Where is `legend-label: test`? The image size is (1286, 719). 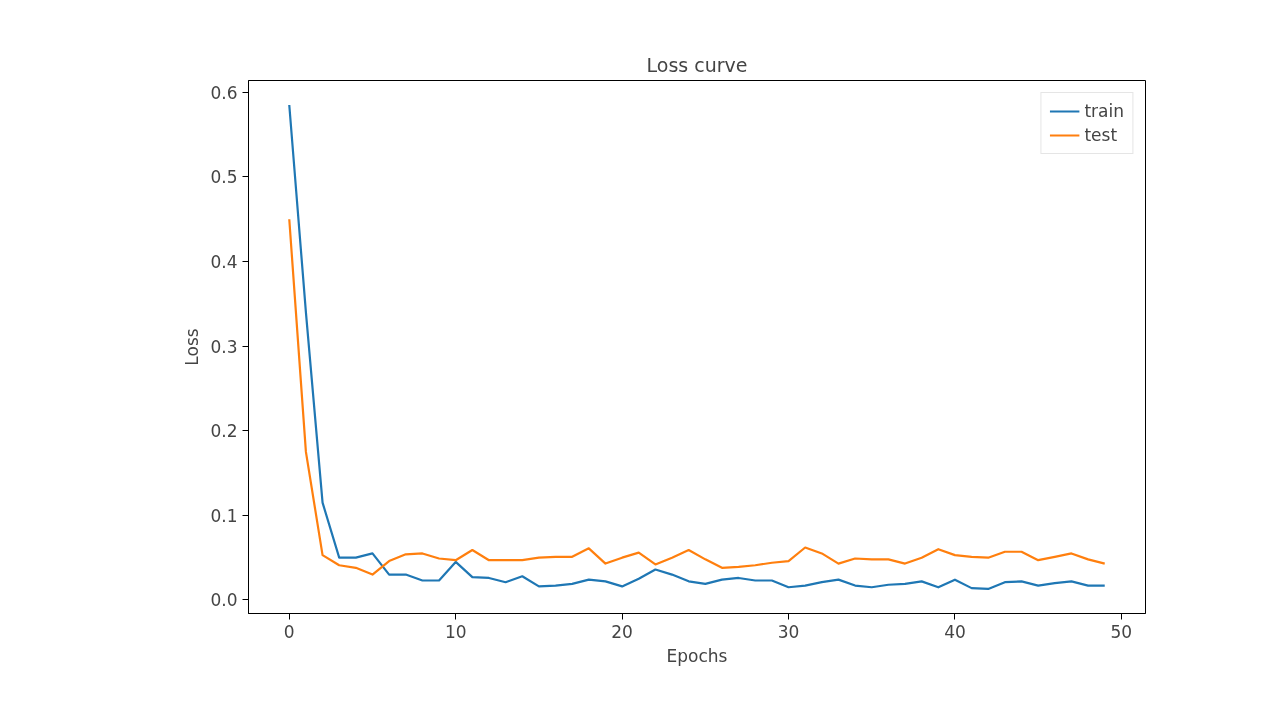 legend-label: test is located at coordinates (1101, 135).